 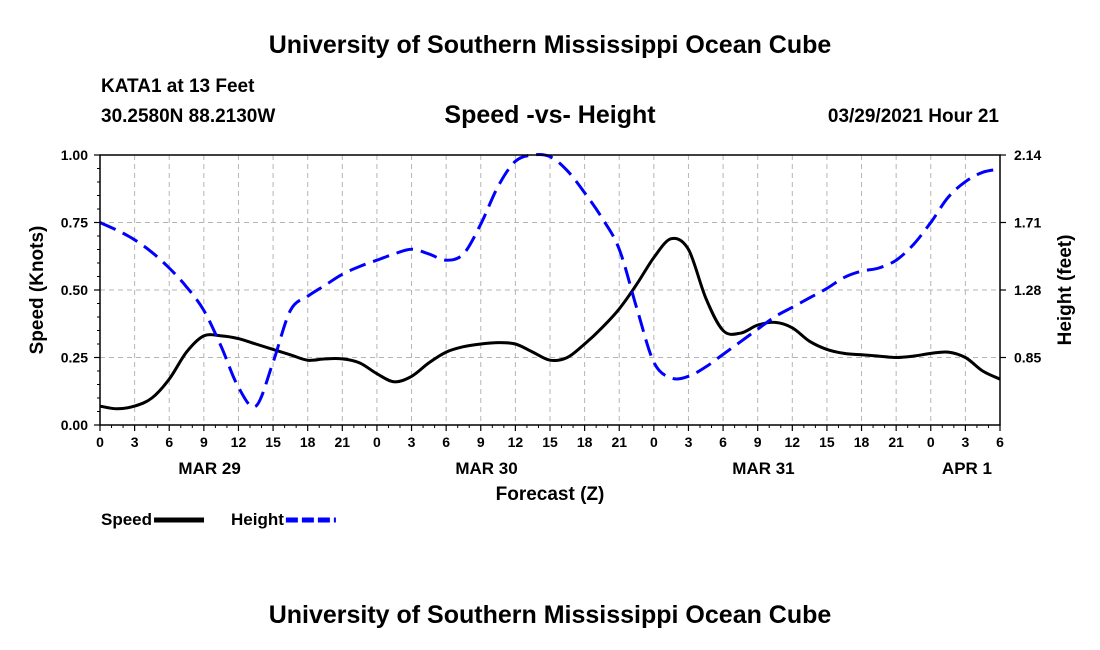 What do you see at coordinates (1027, 290) in the screenshot?
I see `y-tick-label-right: 1.28` at bounding box center [1027, 290].